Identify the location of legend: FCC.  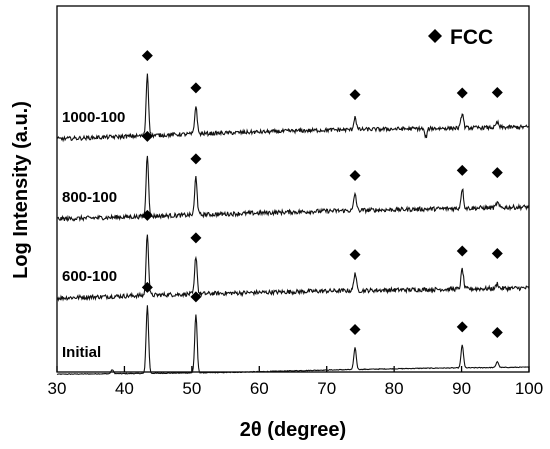
(460, 37).